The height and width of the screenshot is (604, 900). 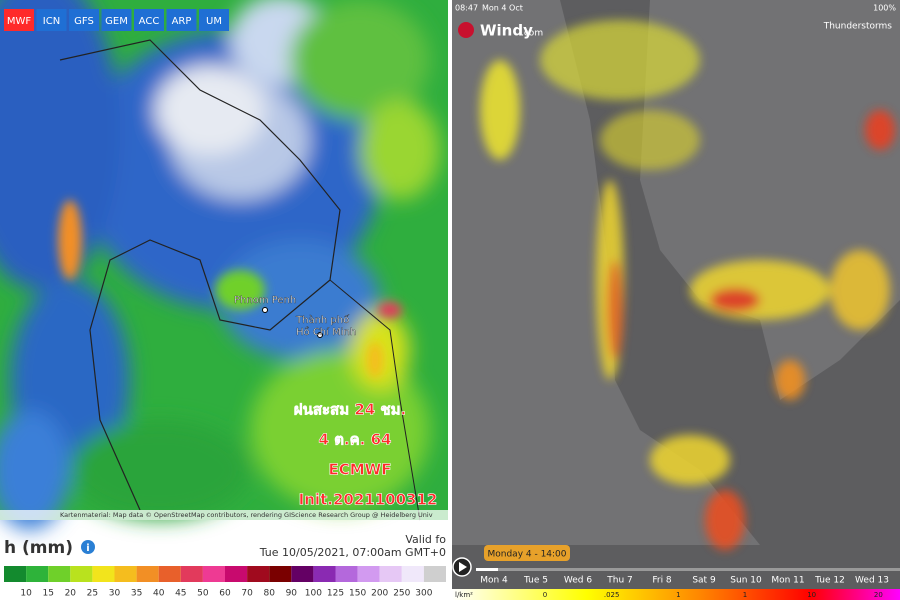 I want to click on tab-label: GFS, so click(x=84, y=21).